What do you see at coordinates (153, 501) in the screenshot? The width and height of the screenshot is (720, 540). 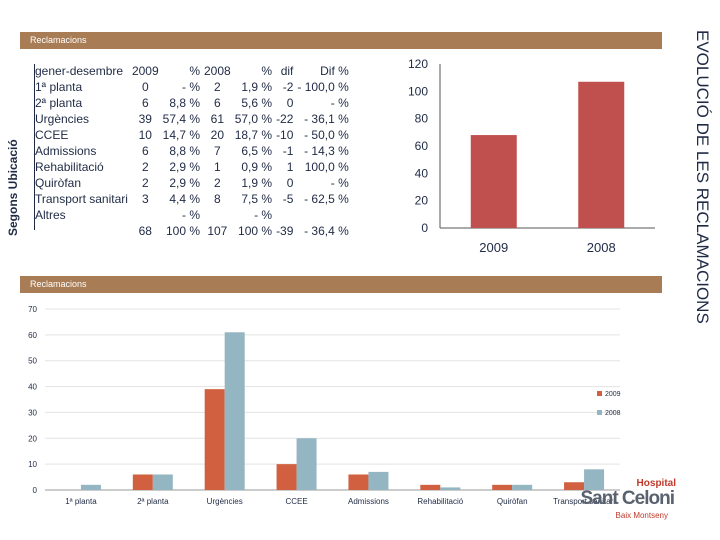 I see `x-tick-label: 2ª planta` at bounding box center [153, 501].